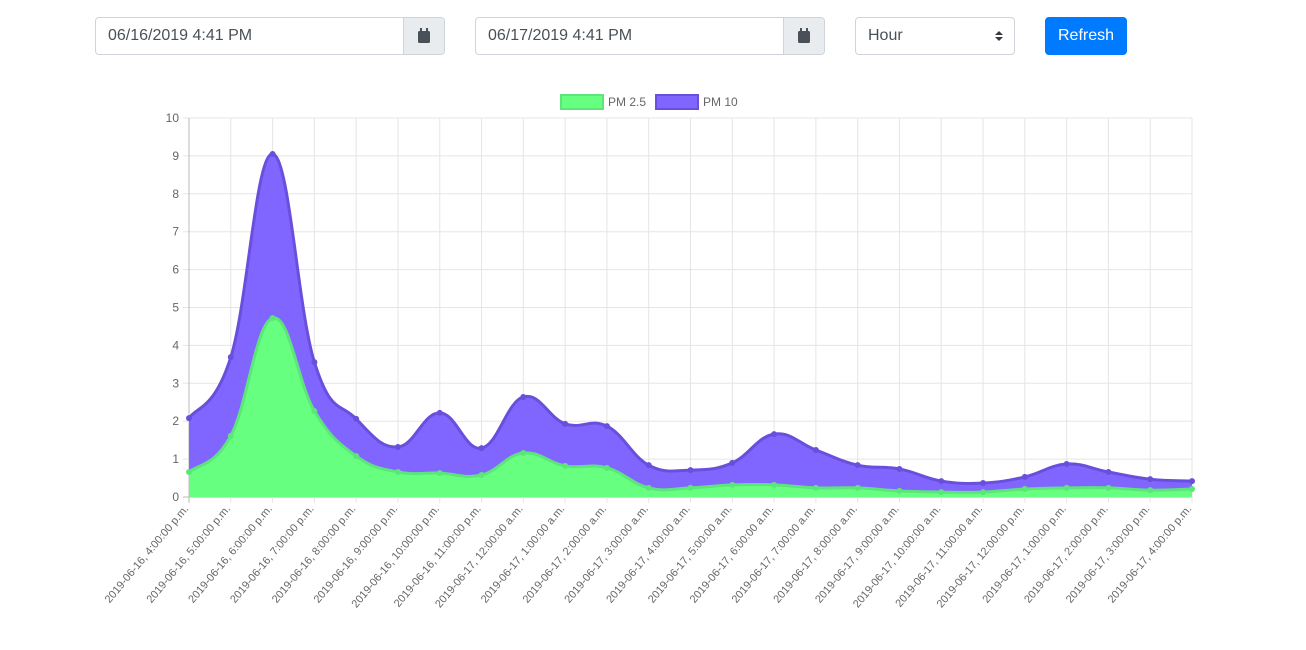  I want to click on select-arrows, so click(999, 36).